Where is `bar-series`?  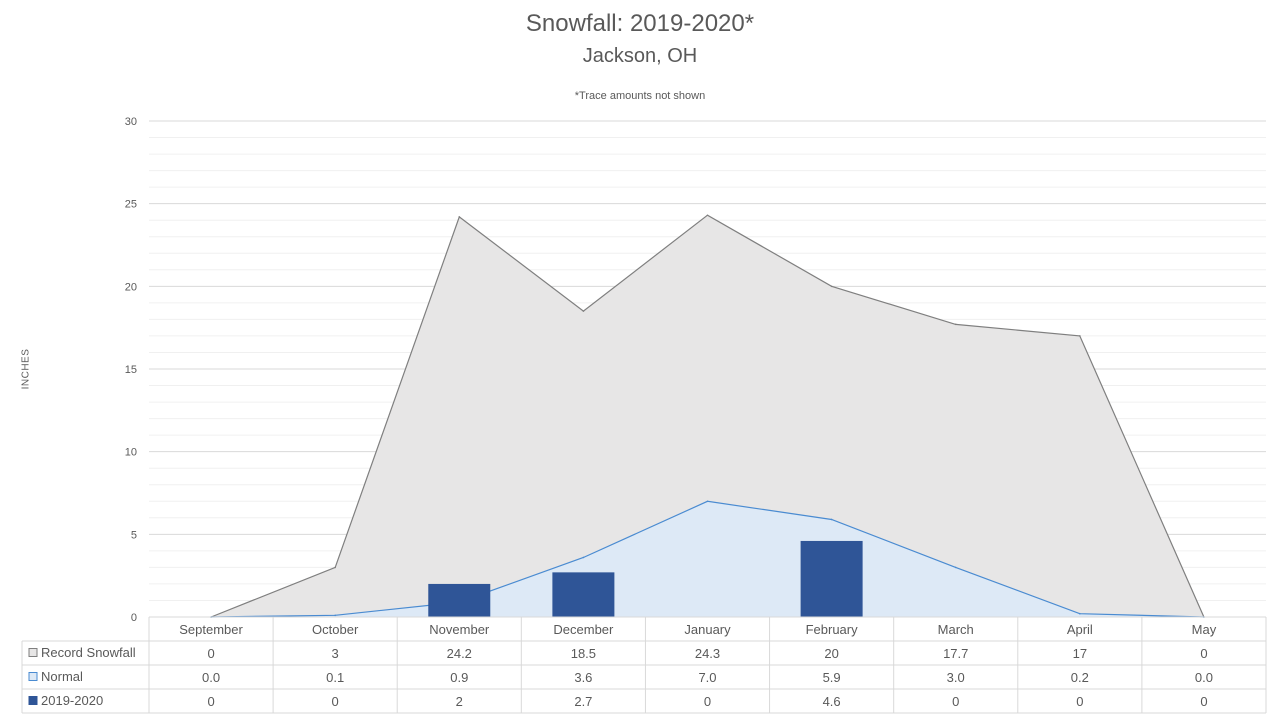
bar-series is located at coordinates (645, 578).